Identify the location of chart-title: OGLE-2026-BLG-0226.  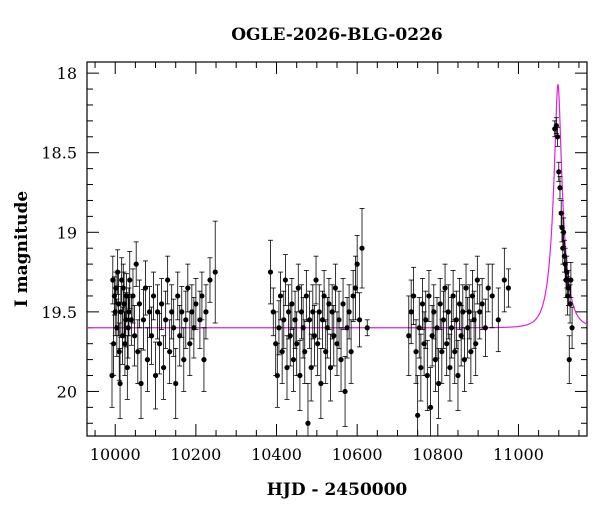
(337, 35).